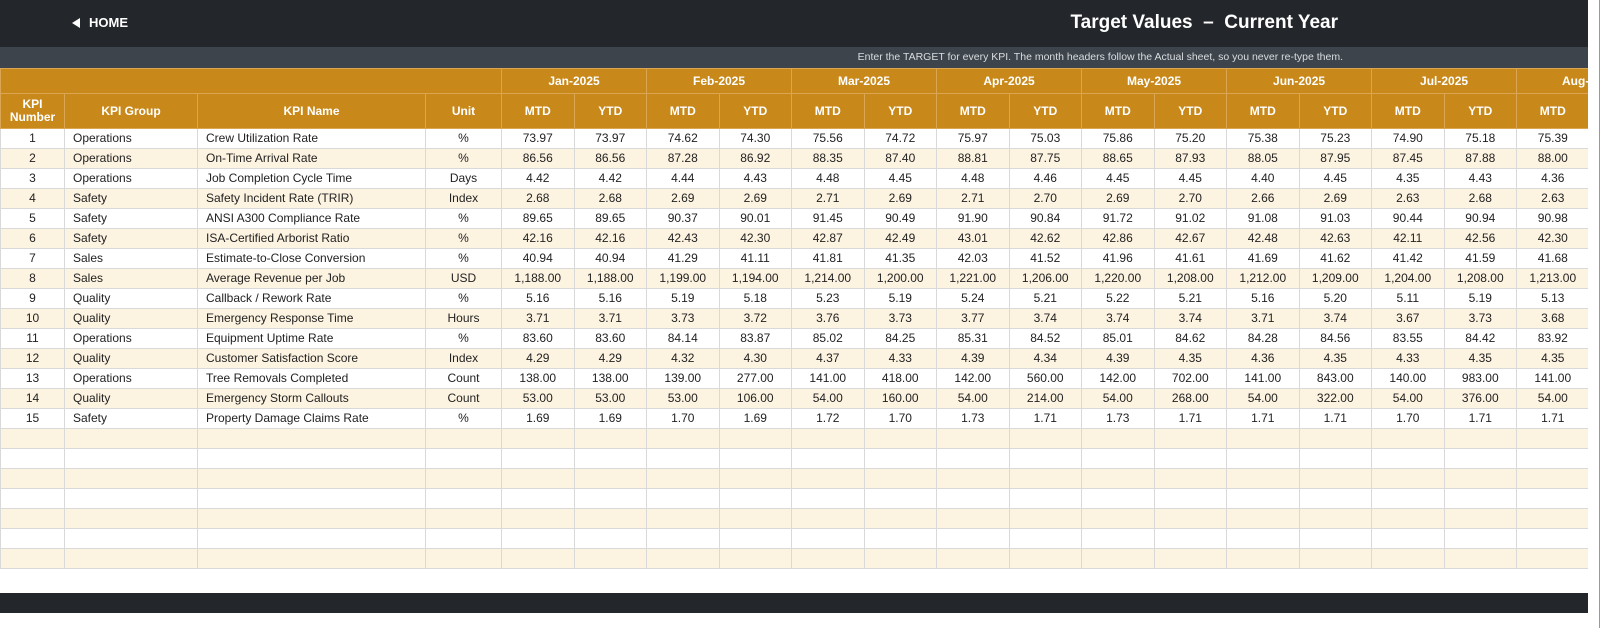  What do you see at coordinates (828, 318) in the screenshot?
I see `value-cell: 3.76` at bounding box center [828, 318].